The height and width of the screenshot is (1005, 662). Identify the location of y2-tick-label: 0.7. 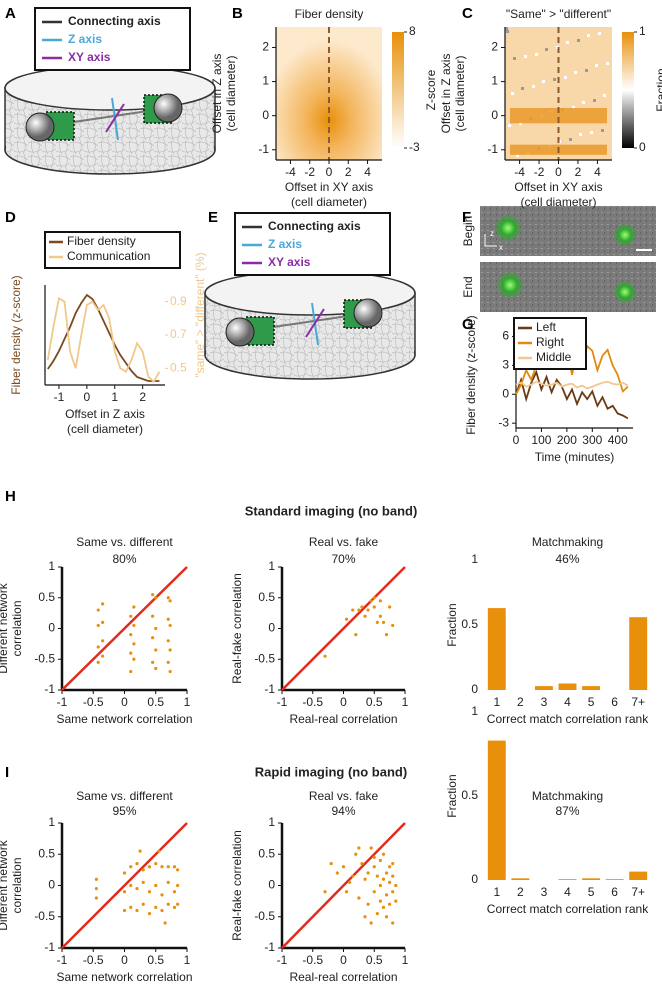
(178, 334).